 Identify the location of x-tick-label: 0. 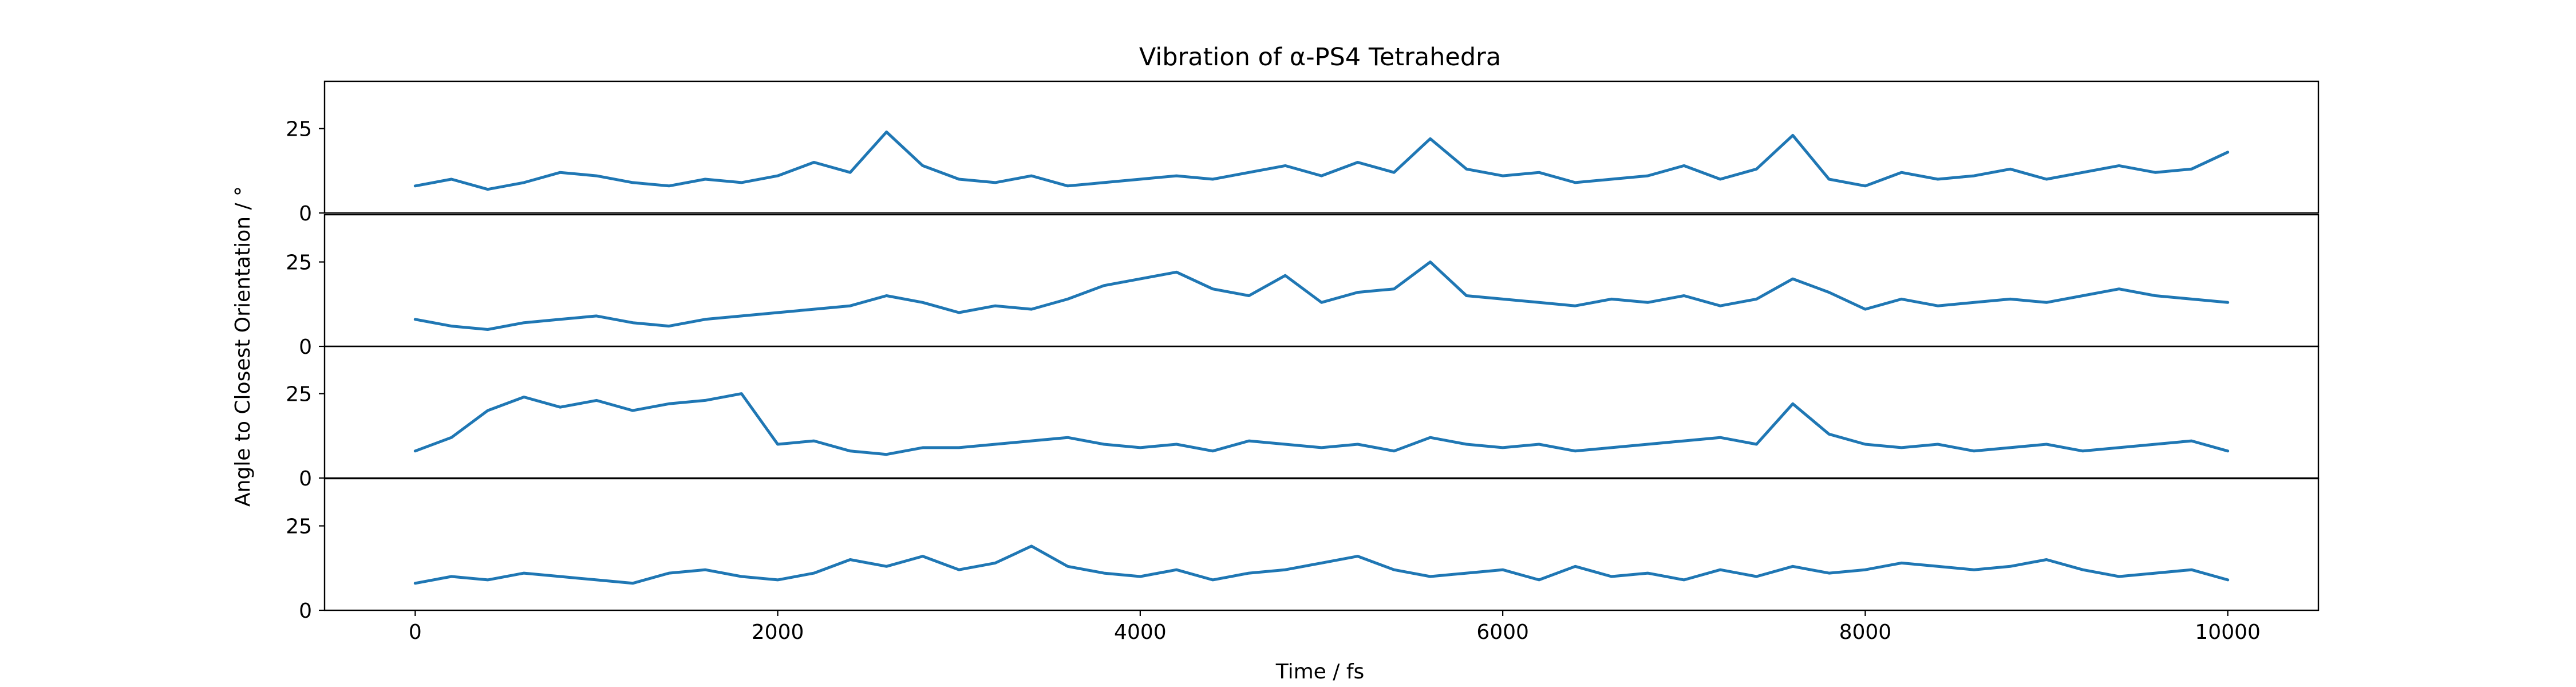
(415, 632).